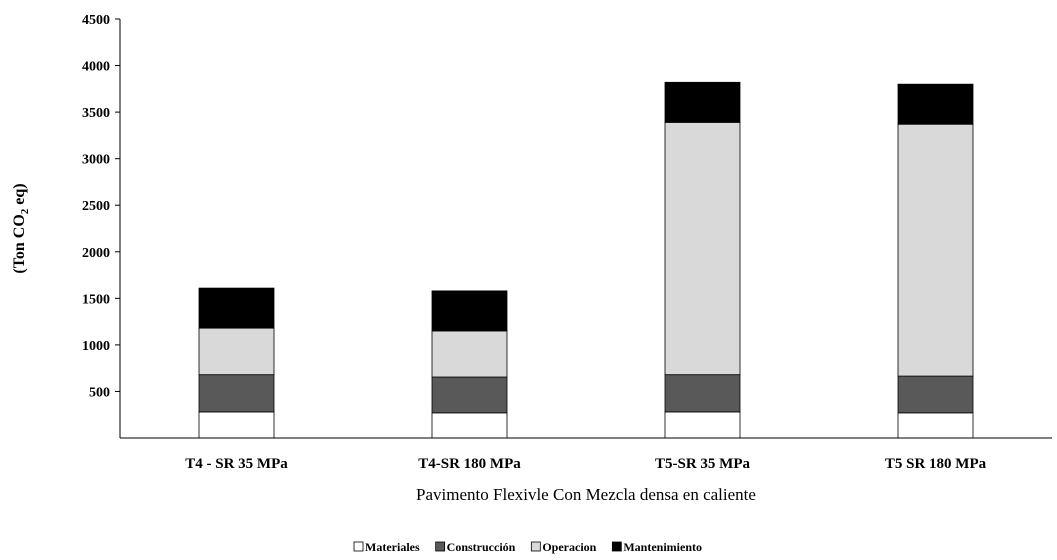  I want to click on y-tick-label: 2500, so click(96, 206).